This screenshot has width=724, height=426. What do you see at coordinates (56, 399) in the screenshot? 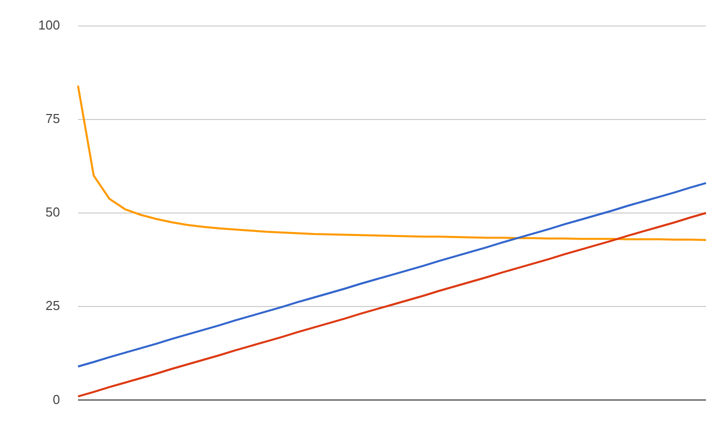
I see `y-tick-label: 0` at bounding box center [56, 399].